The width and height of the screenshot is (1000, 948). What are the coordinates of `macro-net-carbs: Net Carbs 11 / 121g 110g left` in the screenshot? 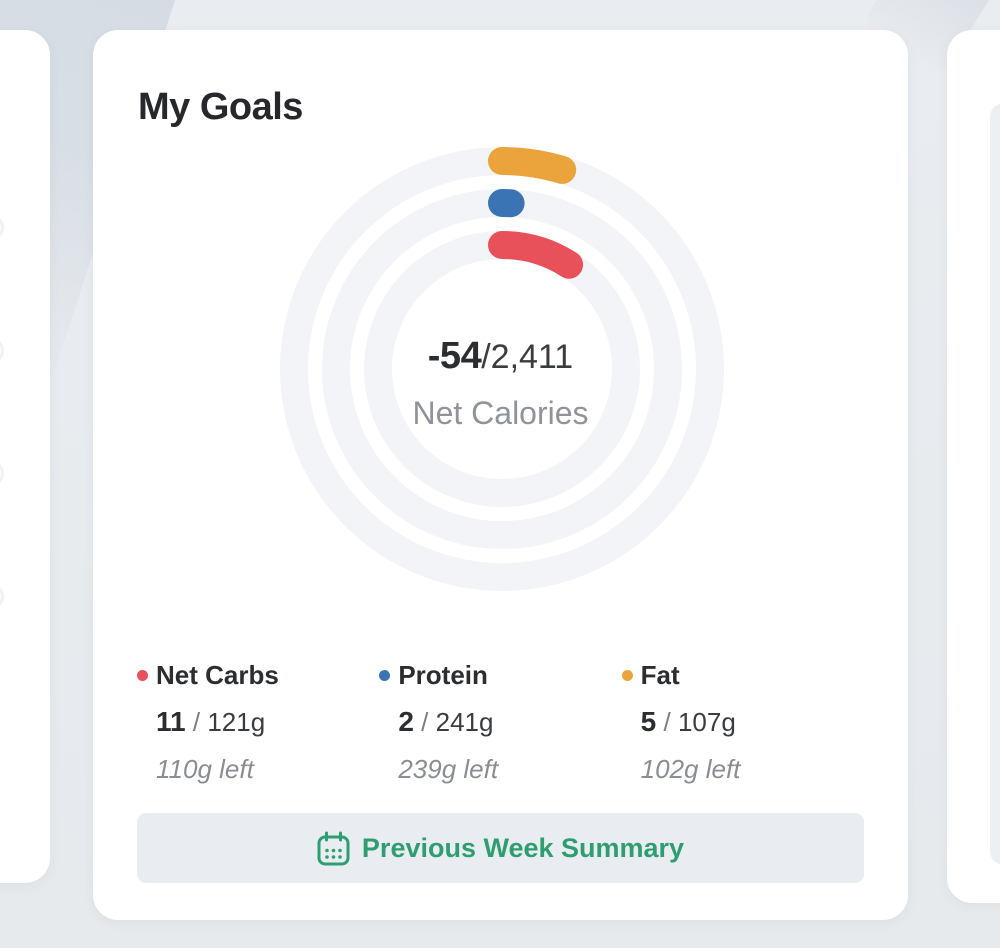 It's located at (258, 722).